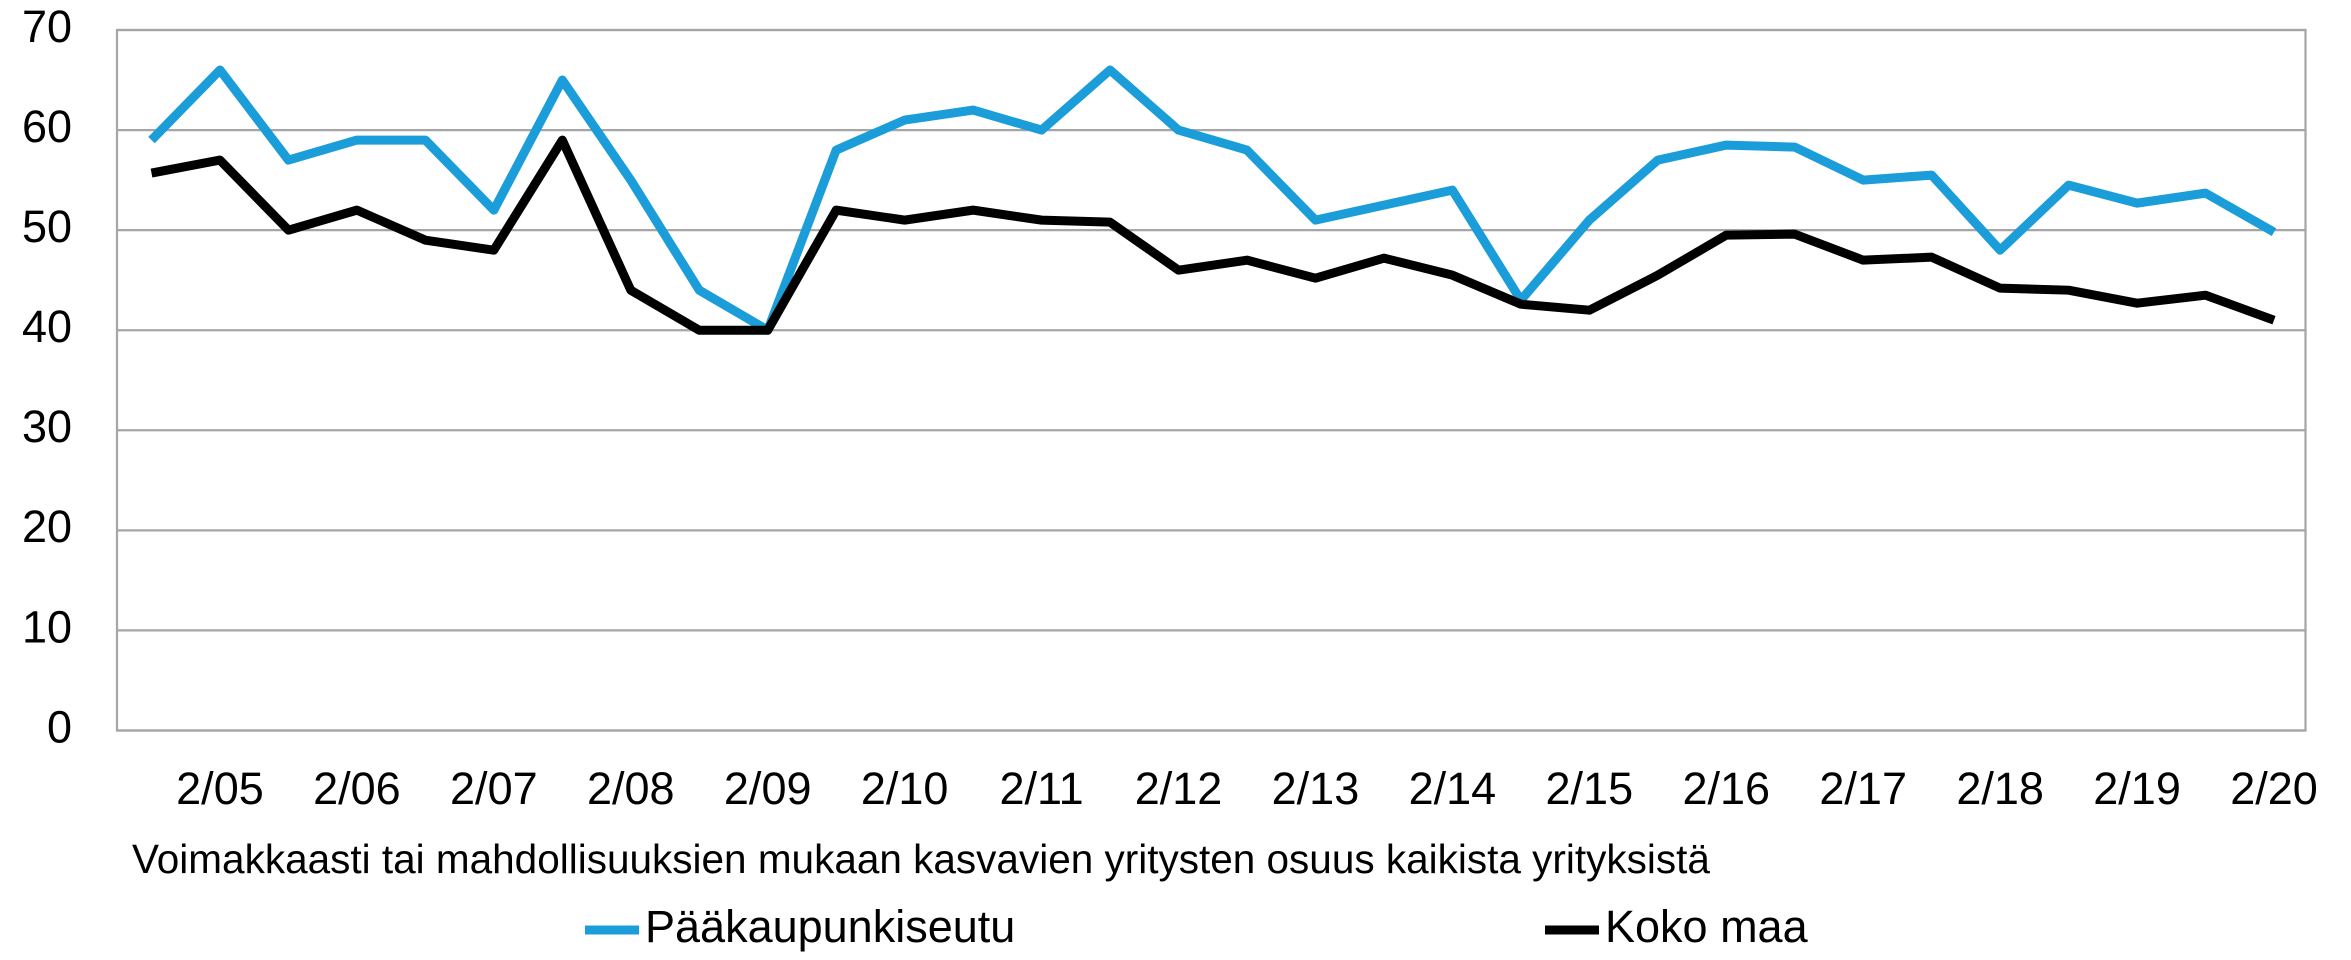  What do you see at coordinates (47, 226) in the screenshot?
I see `y-tick-label: 50` at bounding box center [47, 226].